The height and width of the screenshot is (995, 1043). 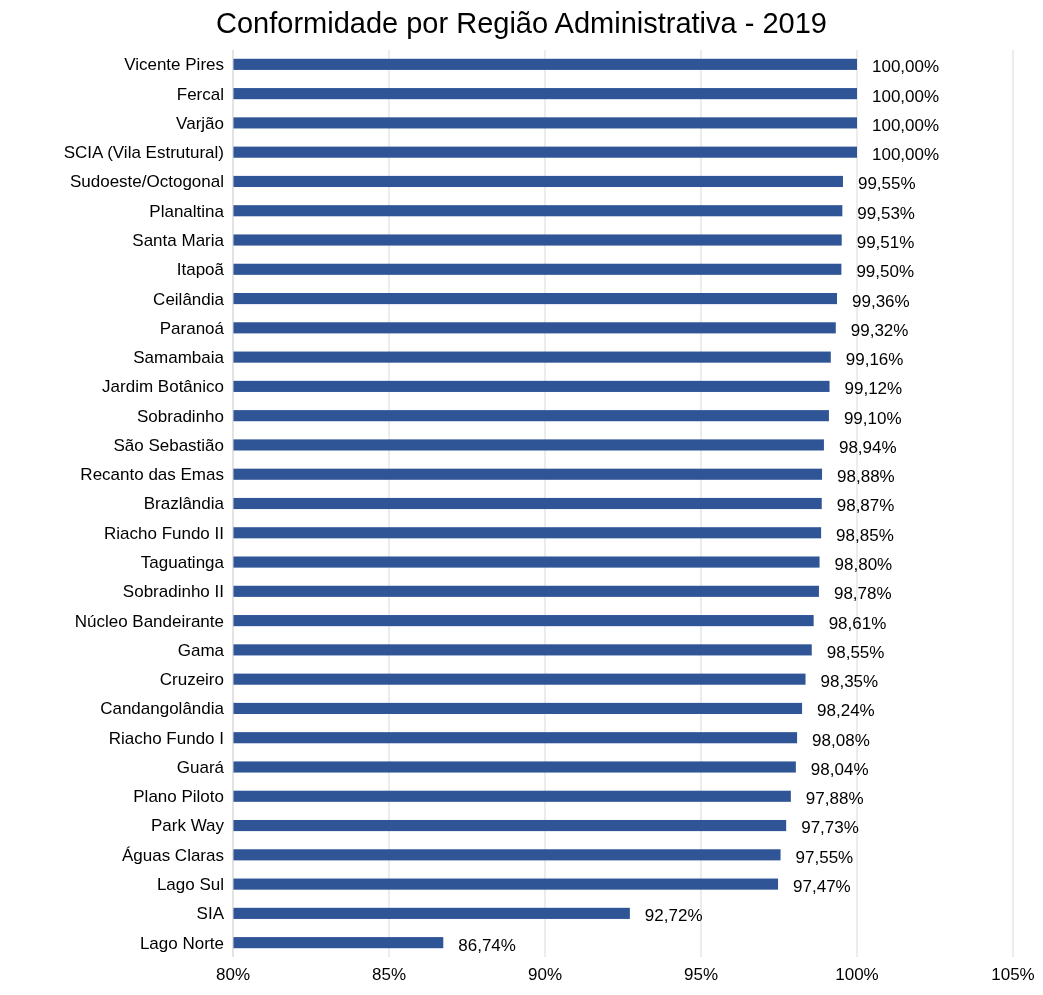 What do you see at coordinates (545, 974) in the screenshot?
I see `x-tick-label: 90%` at bounding box center [545, 974].